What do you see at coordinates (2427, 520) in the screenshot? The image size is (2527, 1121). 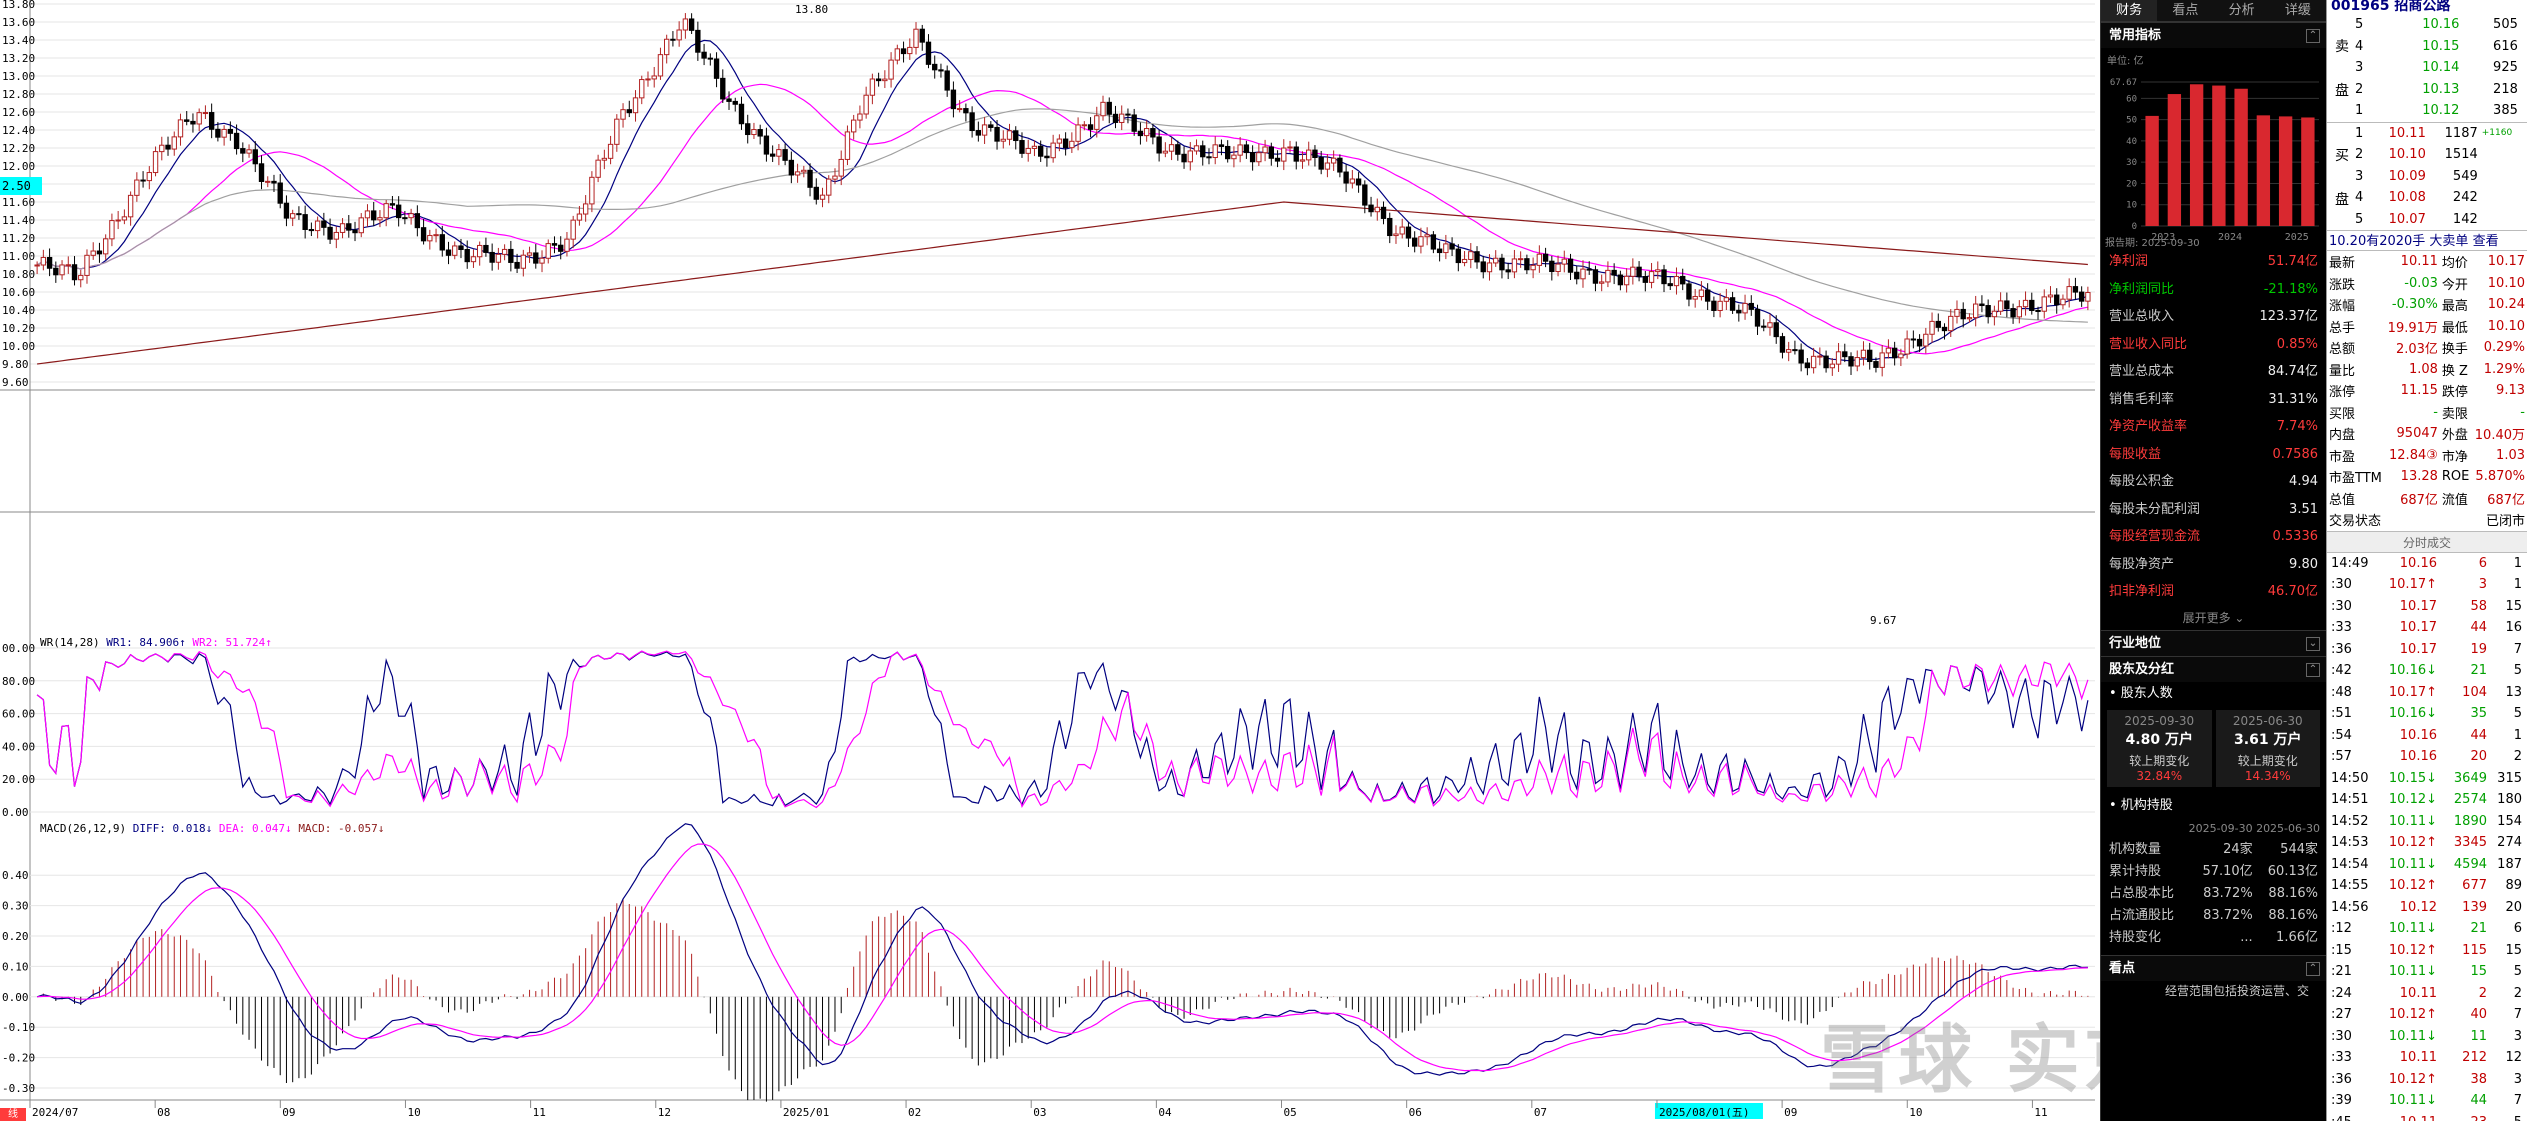 I see `stat-row: 交易状态 已闭市` at bounding box center [2427, 520].